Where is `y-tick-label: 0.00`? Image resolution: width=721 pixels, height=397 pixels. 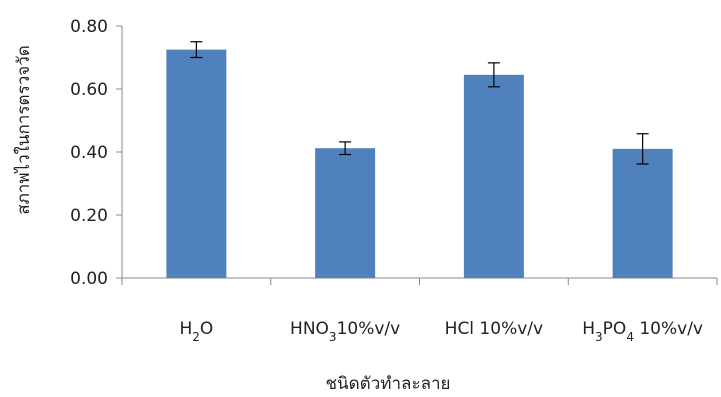 y-tick-label: 0.00 is located at coordinates (89, 279).